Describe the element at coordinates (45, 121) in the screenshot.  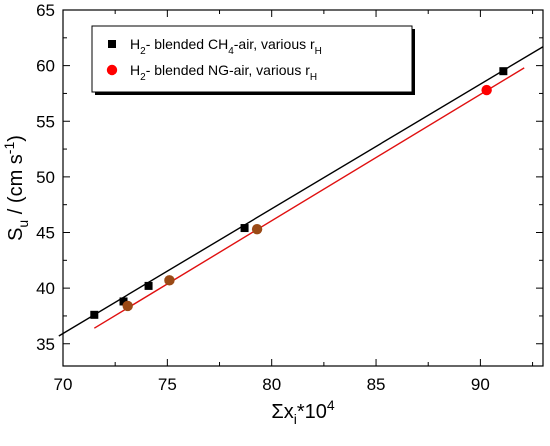
I see `y-tick-label: 55` at that location.